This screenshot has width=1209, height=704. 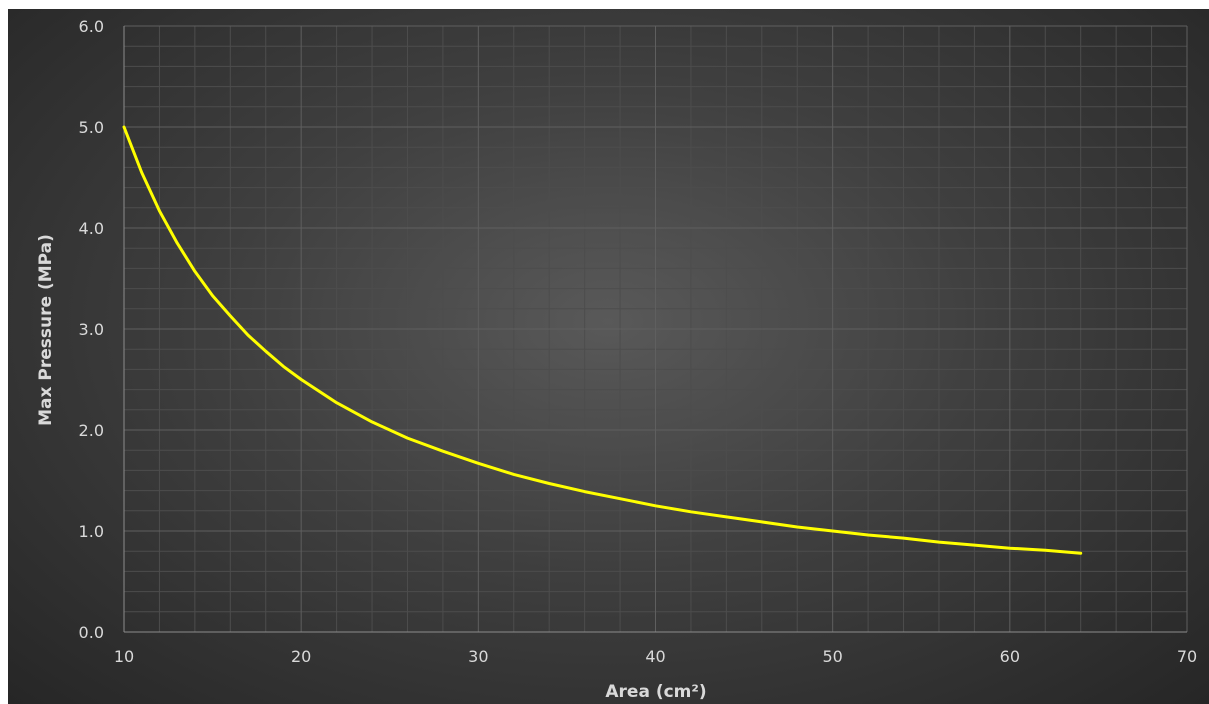 I want to click on x-tick-label: 10, so click(x=124, y=656).